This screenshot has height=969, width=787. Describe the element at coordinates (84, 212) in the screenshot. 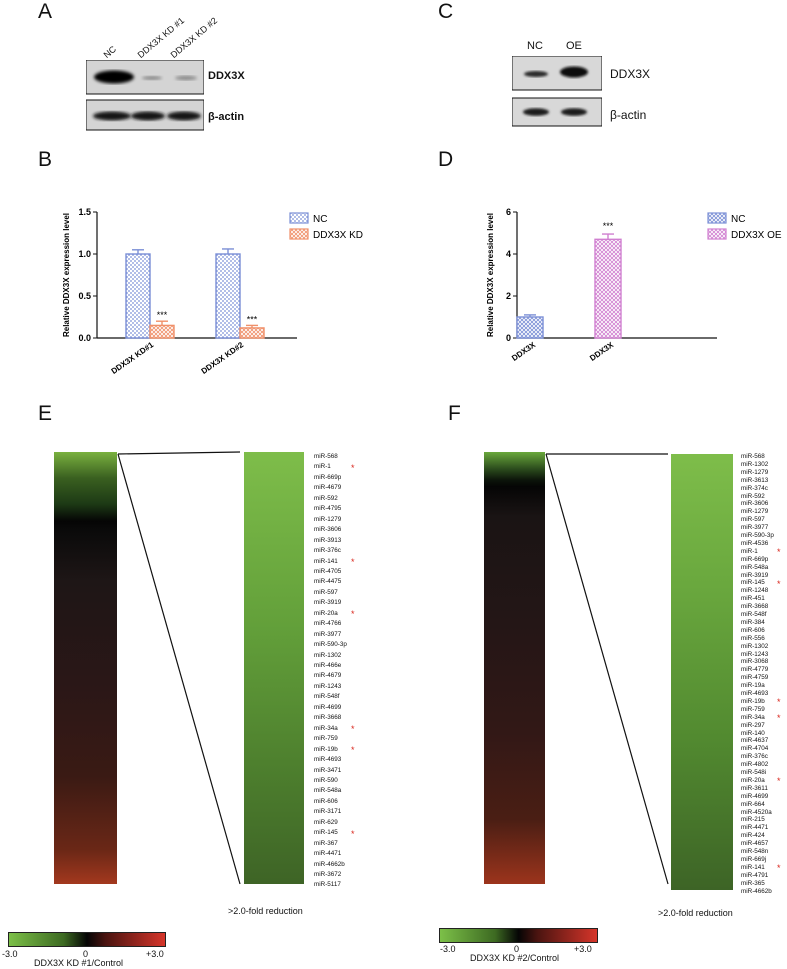

I see `chart-b-y-tick-label: 1.5` at that location.